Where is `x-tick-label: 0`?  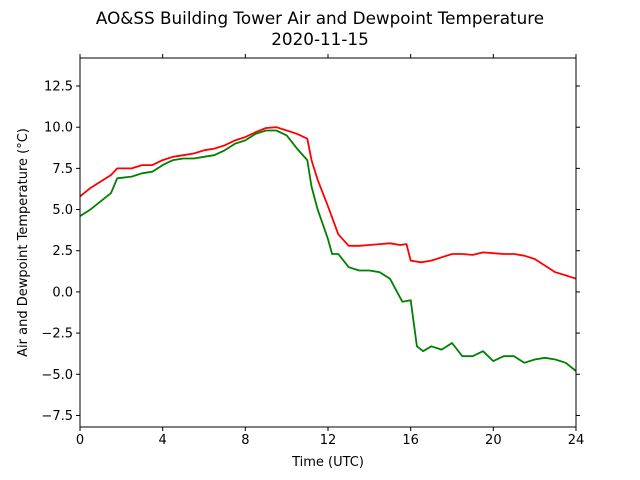 x-tick-label: 0 is located at coordinates (80, 440).